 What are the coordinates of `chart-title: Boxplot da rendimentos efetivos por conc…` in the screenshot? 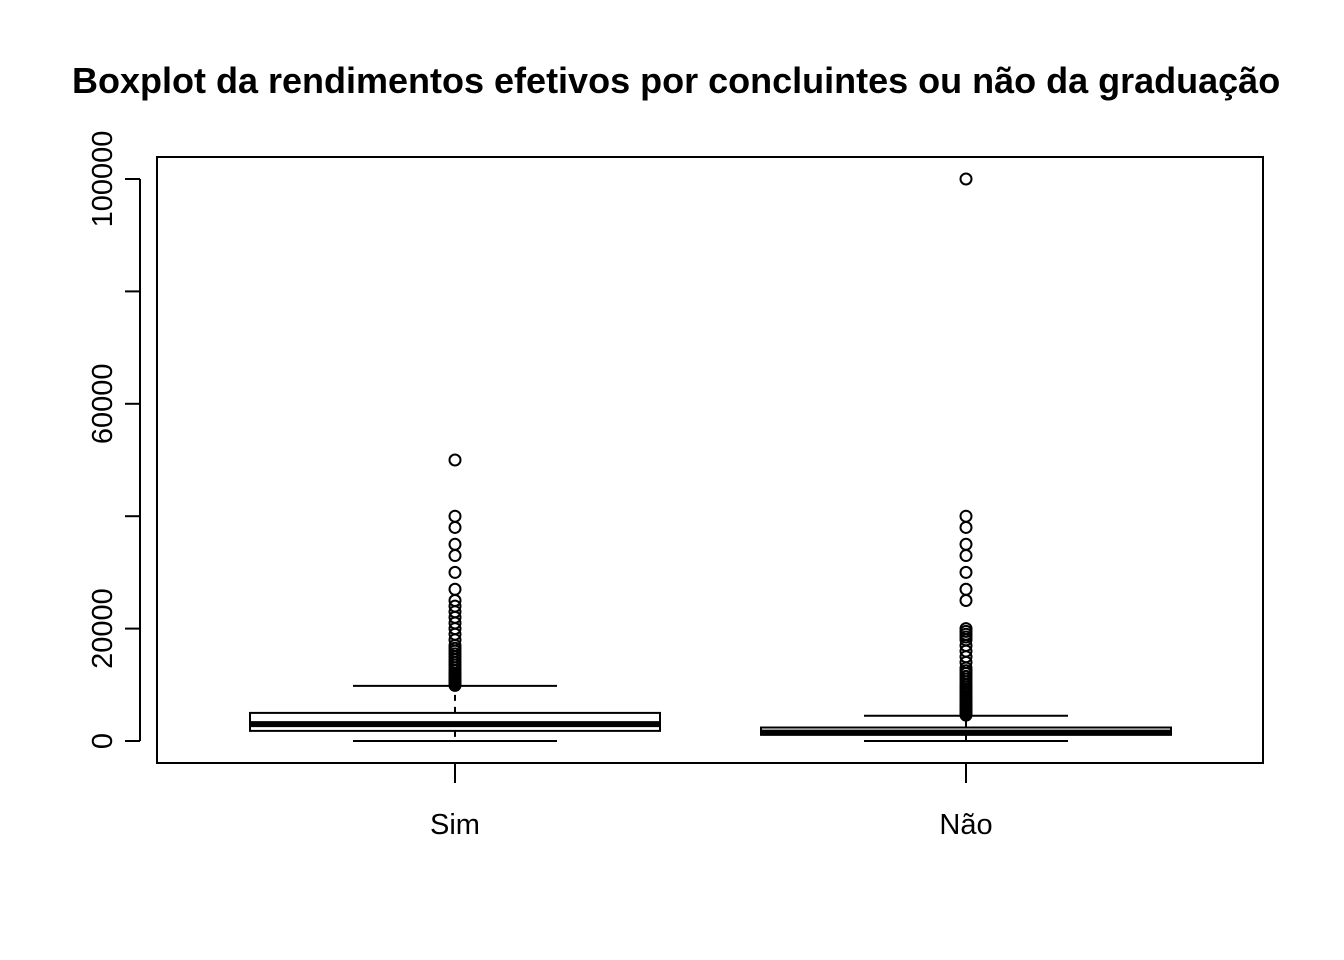 It's located at (676, 80).